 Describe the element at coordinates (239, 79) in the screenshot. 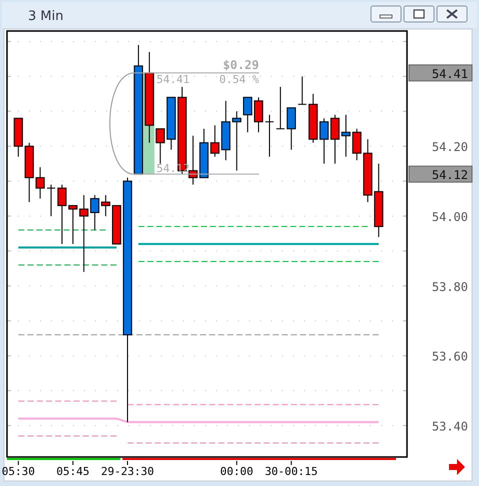

I see `annotation: 0.54 %` at that location.